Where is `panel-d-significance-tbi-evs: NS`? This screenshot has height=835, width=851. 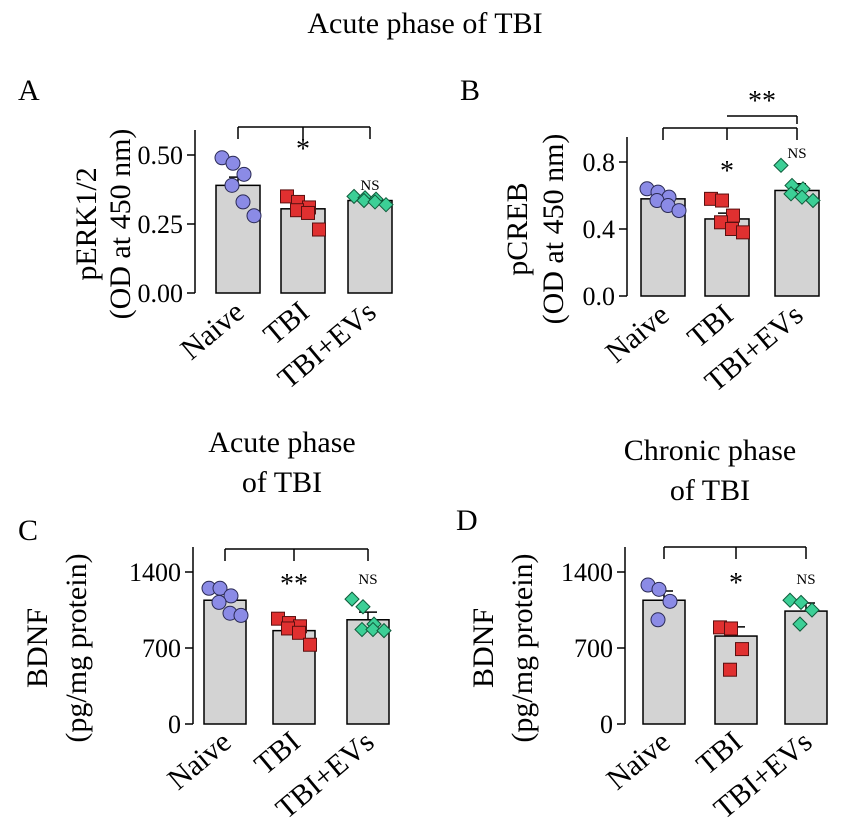
panel-d-significance-tbi-evs: NS is located at coordinates (805, 580).